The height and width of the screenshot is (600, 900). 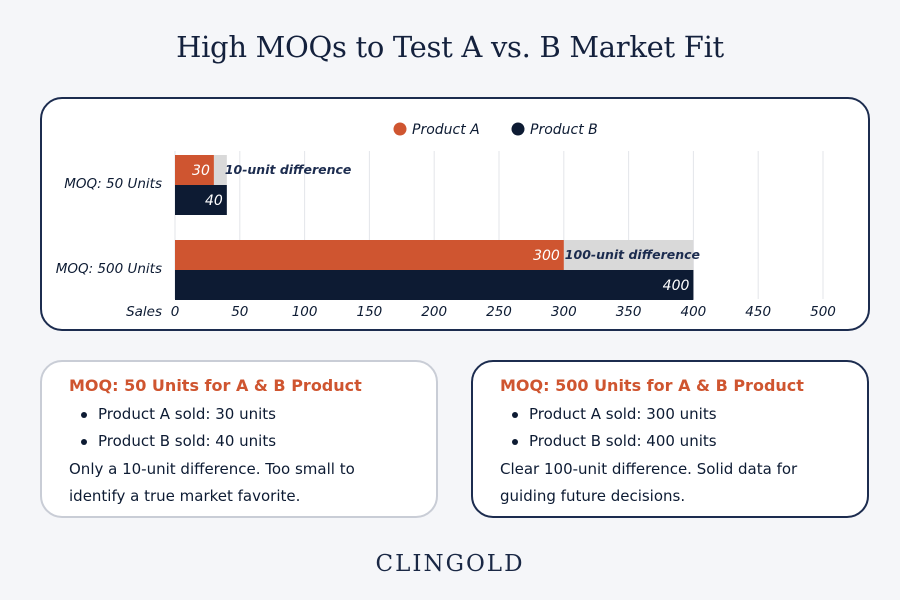 I want to click on list-item: Product B sold: 40 units, so click(x=258, y=441).